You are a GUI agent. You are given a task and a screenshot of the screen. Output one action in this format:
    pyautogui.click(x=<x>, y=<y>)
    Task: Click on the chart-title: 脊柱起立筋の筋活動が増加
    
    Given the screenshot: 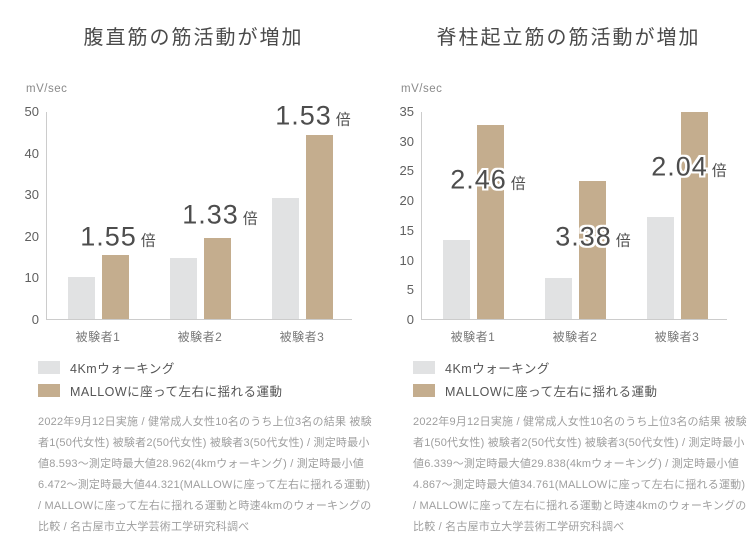 What is the action you would take?
    pyautogui.click(x=568, y=38)
    